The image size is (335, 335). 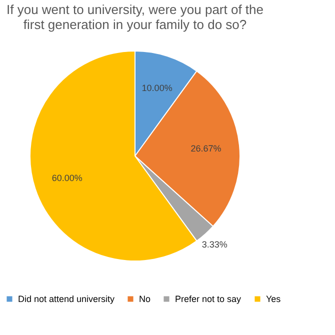 I want to click on legend-label: Did not attend university, so click(x=67, y=299).